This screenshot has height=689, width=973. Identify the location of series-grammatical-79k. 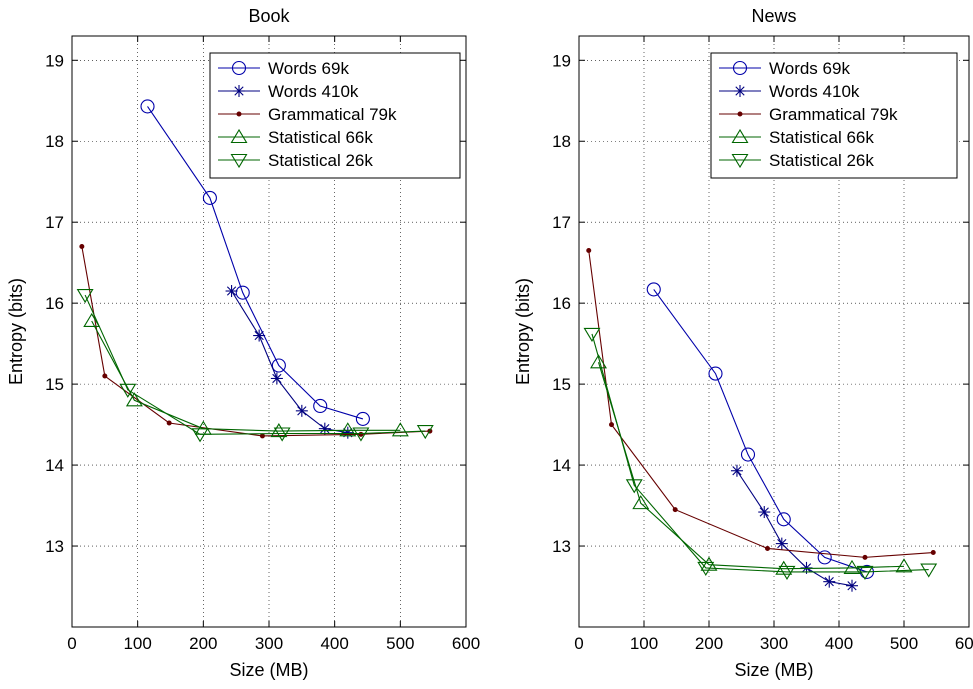
(256, 341).